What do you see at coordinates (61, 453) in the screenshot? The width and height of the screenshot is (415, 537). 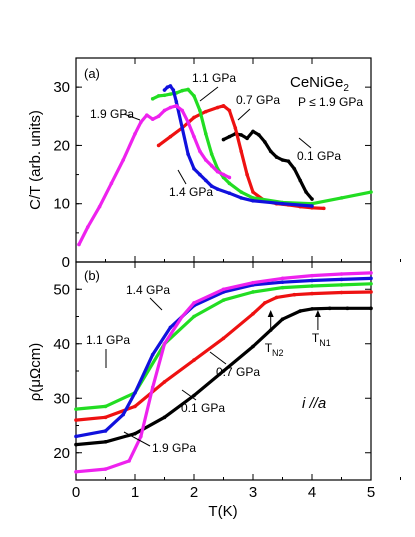 I see `y-tick-label-b: 20` at bounding box center [61, 453].